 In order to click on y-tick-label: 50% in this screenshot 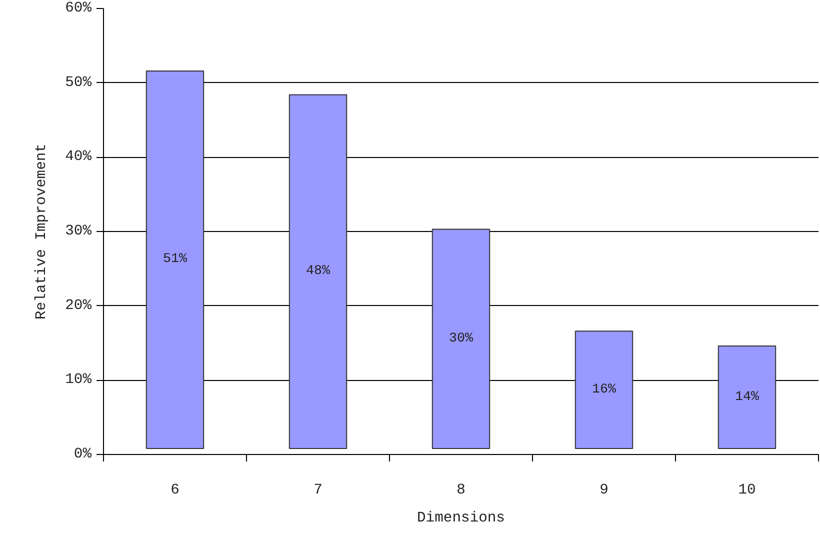, I will do `click(78, 82)`.